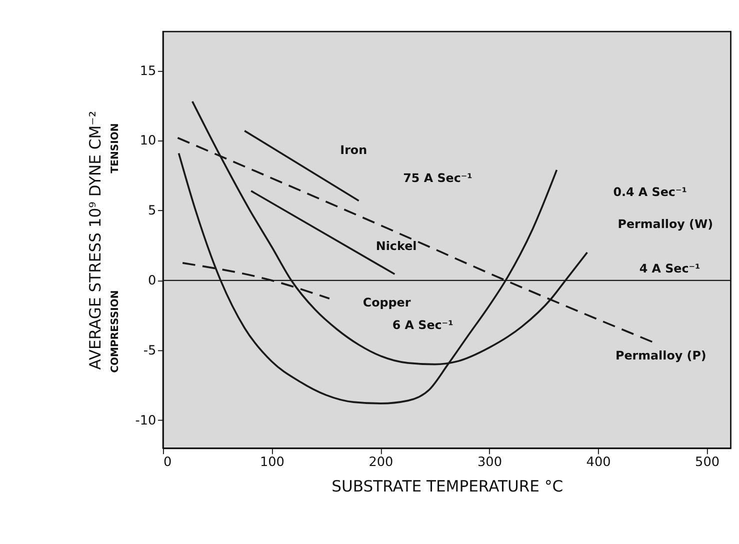 The image size is (739, 544). What do you see at coordinates (149, 350) in the screenshot?
I see `y-tick-label: -5` at bounding box center [149, 350].